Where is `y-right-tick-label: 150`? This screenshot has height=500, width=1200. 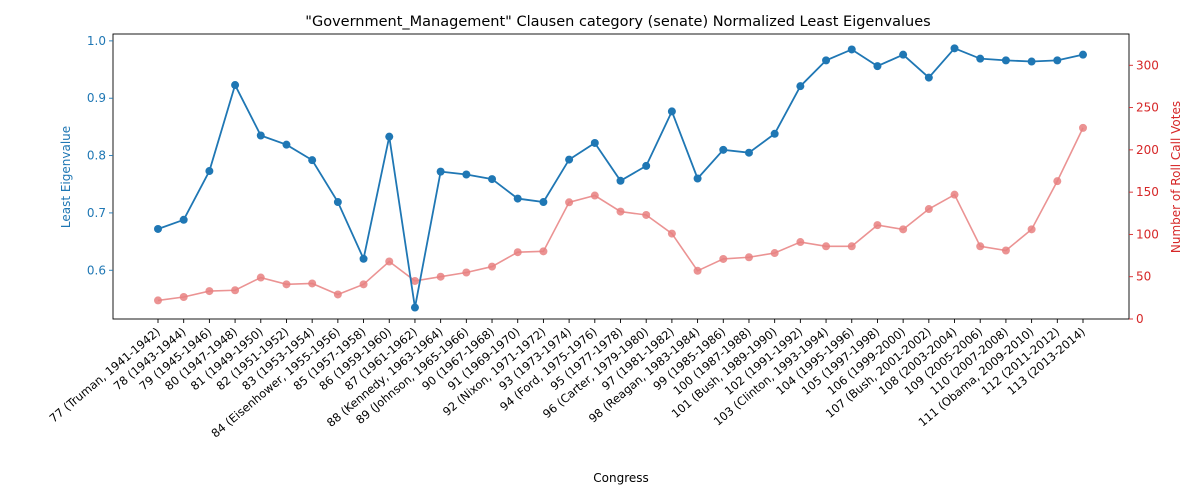 y-right-tick-label: 150 is located at coordinates (1147, 192).